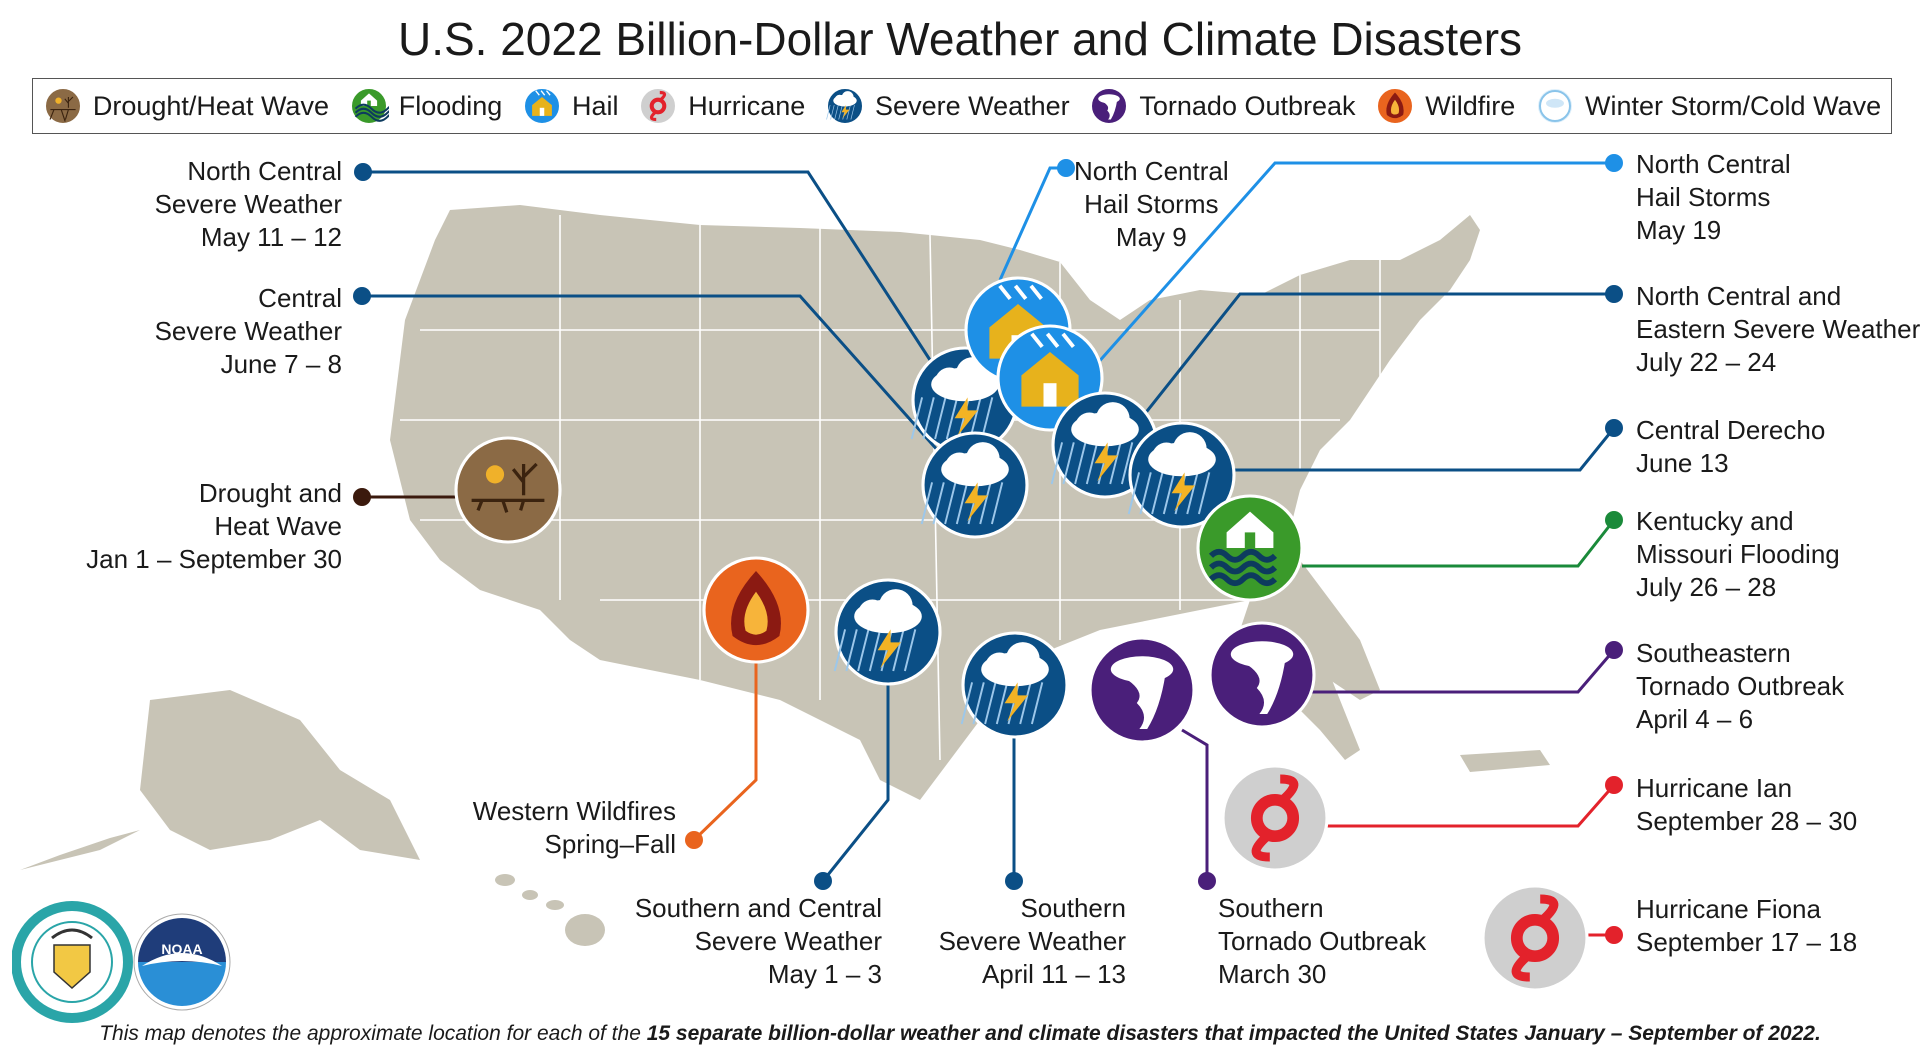 The width and height of the screenshot is (1920, 1058). I want to click on event-s-severe-severe-weather-icon, so click(1014, 685).